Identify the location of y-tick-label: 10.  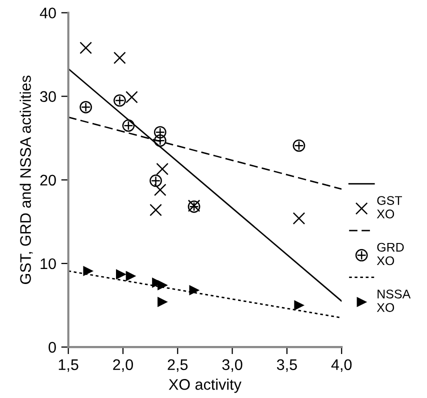
(48, 264).